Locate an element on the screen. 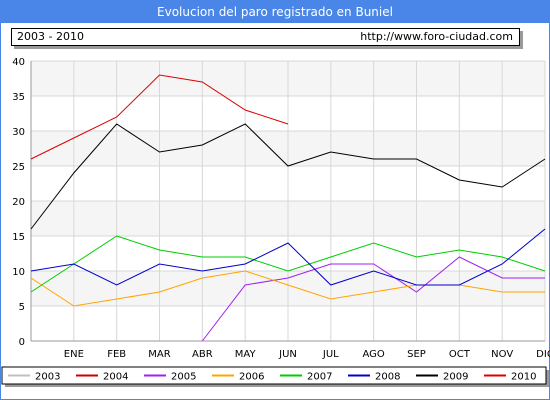 The width and height of the screenshot is (550, 400). info-bar: 2003 - 2010 http://www.foro-ciudad.com is located at coordinates (265, 37).